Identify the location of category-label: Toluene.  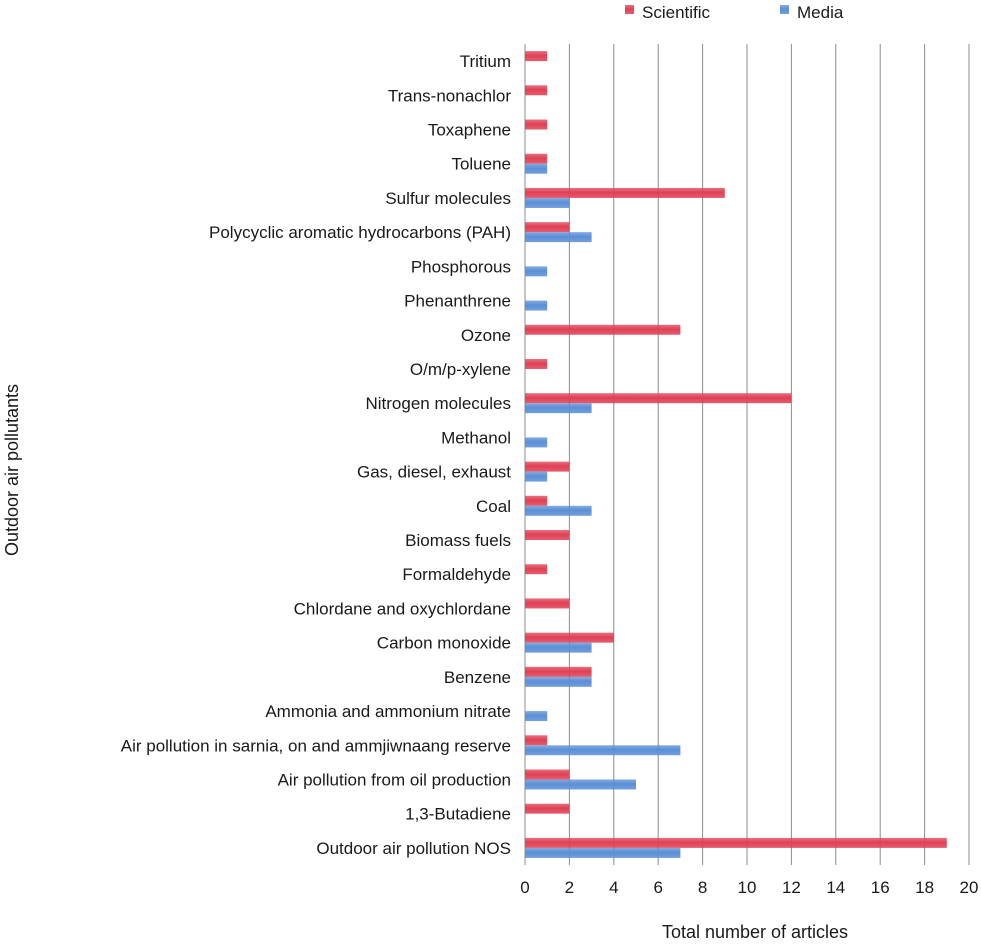
(481, 164).